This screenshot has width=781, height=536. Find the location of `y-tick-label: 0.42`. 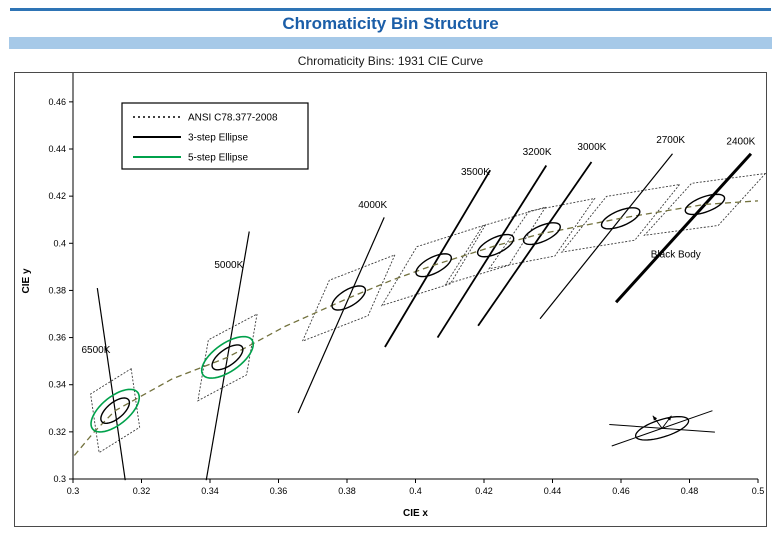

y-tick-label: 0.42 is located at coordinates (57, 196).